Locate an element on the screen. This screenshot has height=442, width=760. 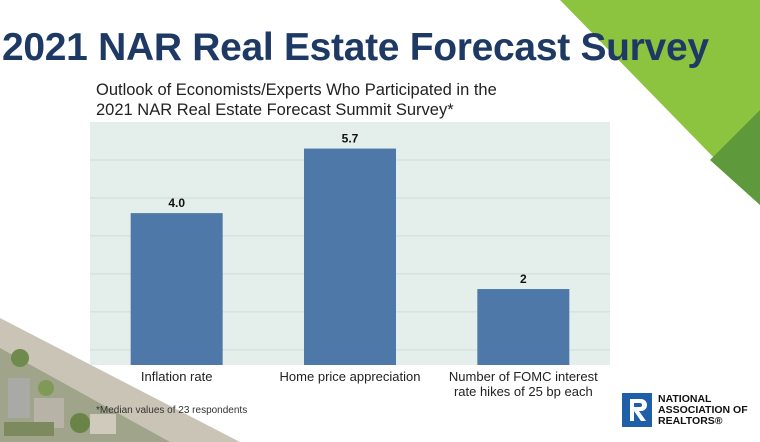
realtor-r-icon is located at coordinates (637, 410).